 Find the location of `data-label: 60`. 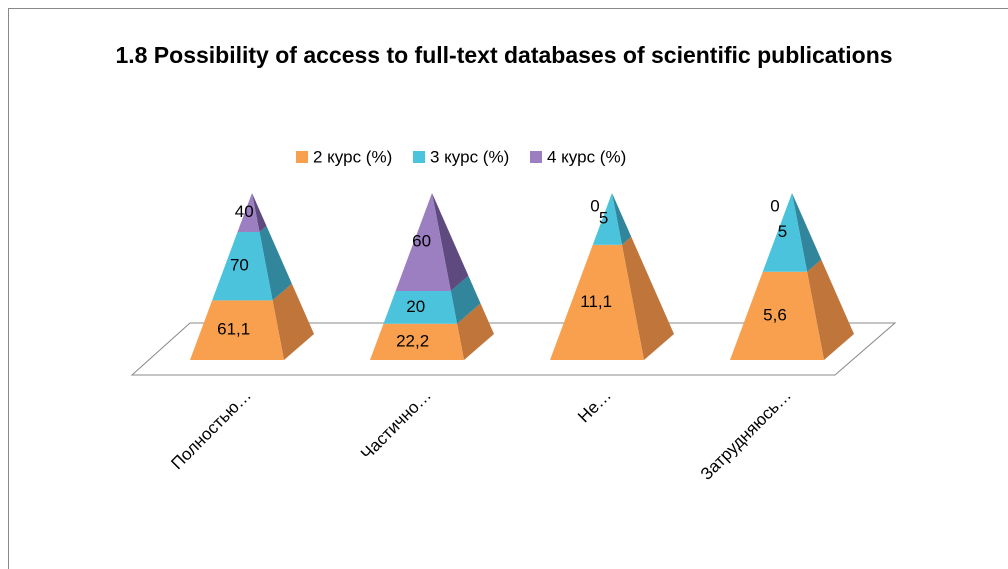

data-label: 60 is located at coordinates (421, 241).